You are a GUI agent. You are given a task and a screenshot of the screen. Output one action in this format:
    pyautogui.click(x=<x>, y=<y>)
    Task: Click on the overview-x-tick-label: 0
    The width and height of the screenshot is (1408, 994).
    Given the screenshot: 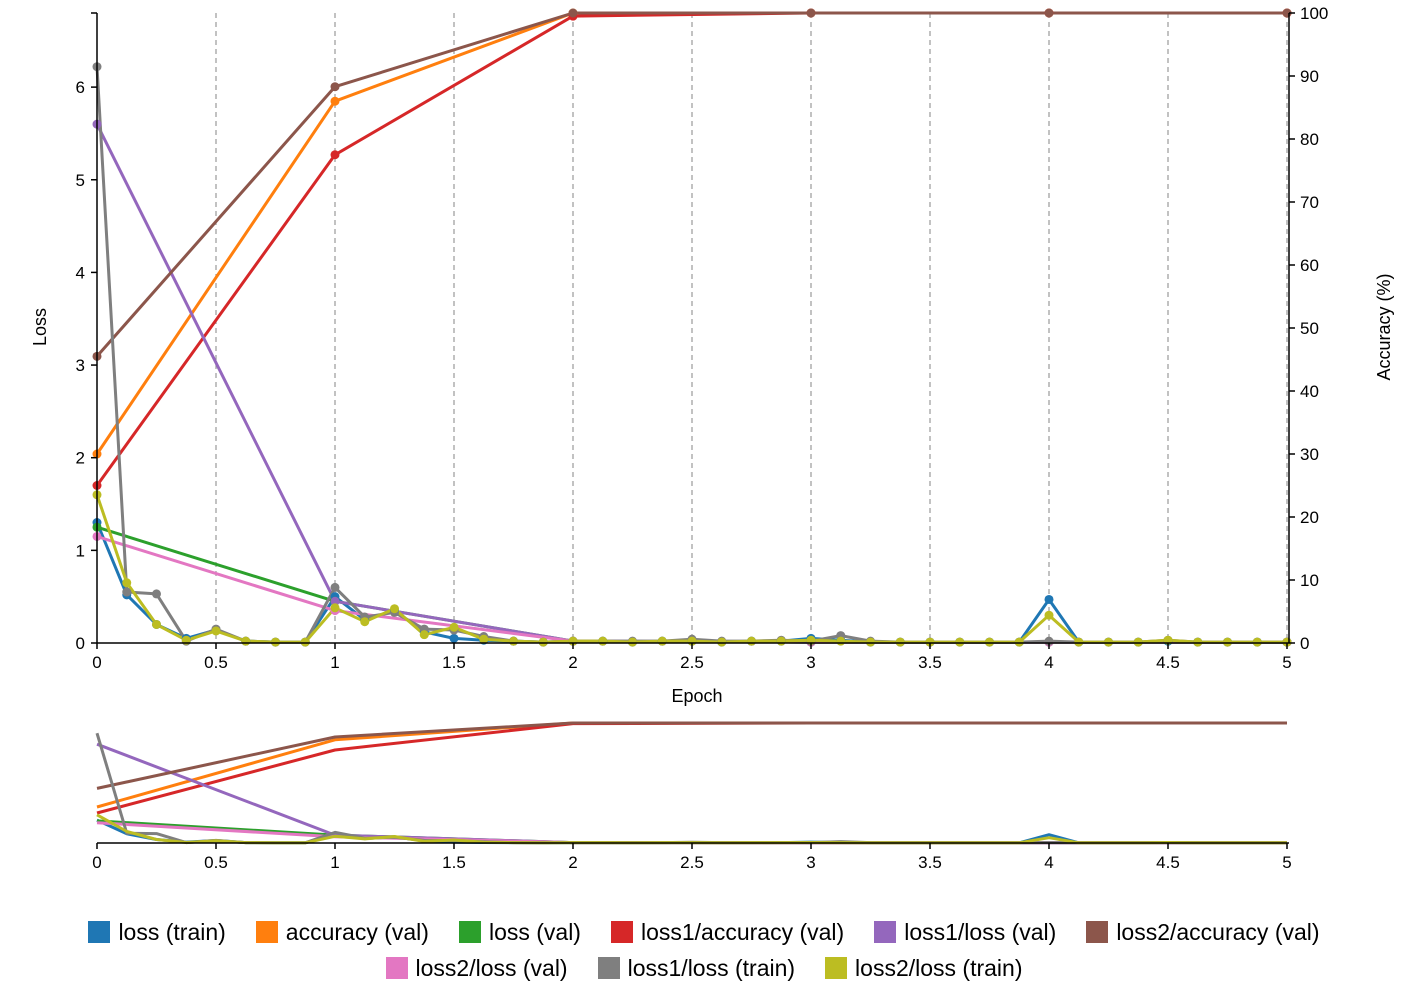 What is the action you would take?
    pyautogui.click(x=96, y=862)
    